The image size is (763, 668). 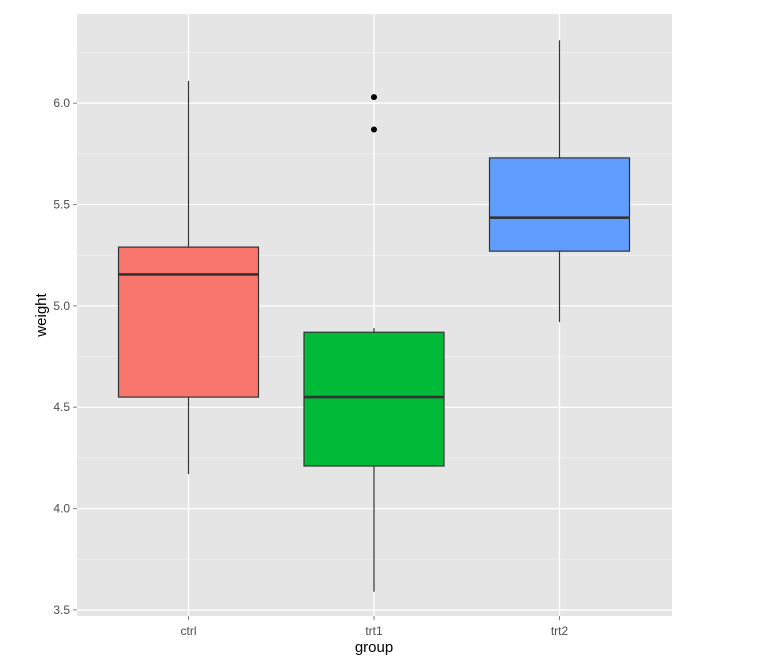 What do you see at coordinates (61, 509) in the screenshot?
I see `y-tick-label: 4.0` at bounding box center [61, 509].